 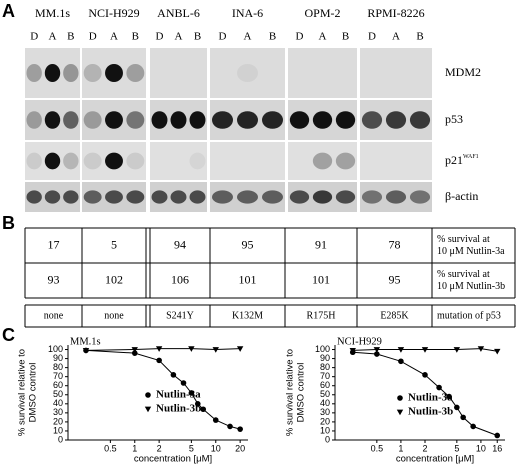 I want to click on x-axis-label: concentration [μM], so click(x=435, y=459).